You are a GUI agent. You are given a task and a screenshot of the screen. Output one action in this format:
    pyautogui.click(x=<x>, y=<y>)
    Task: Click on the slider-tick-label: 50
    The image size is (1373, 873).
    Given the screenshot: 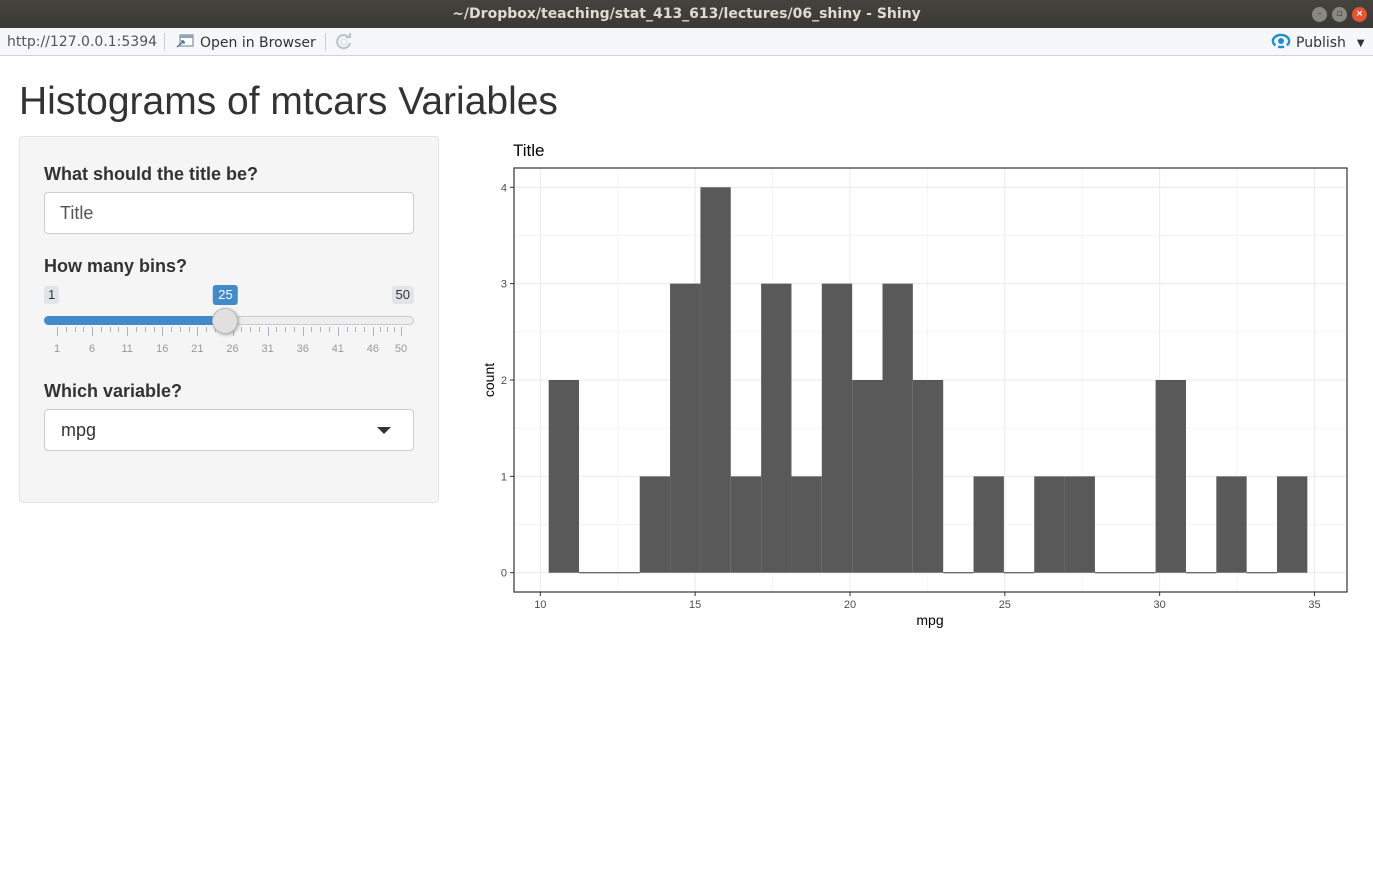 What is the action you would take?
    pyautogui.click(x=401, y=349)
    